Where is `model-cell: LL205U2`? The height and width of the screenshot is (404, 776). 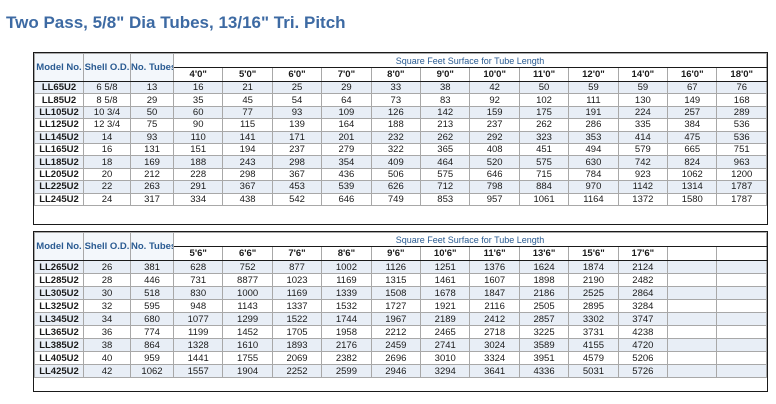
model-cell: LL205U2 is located at coordinates (59, 174).